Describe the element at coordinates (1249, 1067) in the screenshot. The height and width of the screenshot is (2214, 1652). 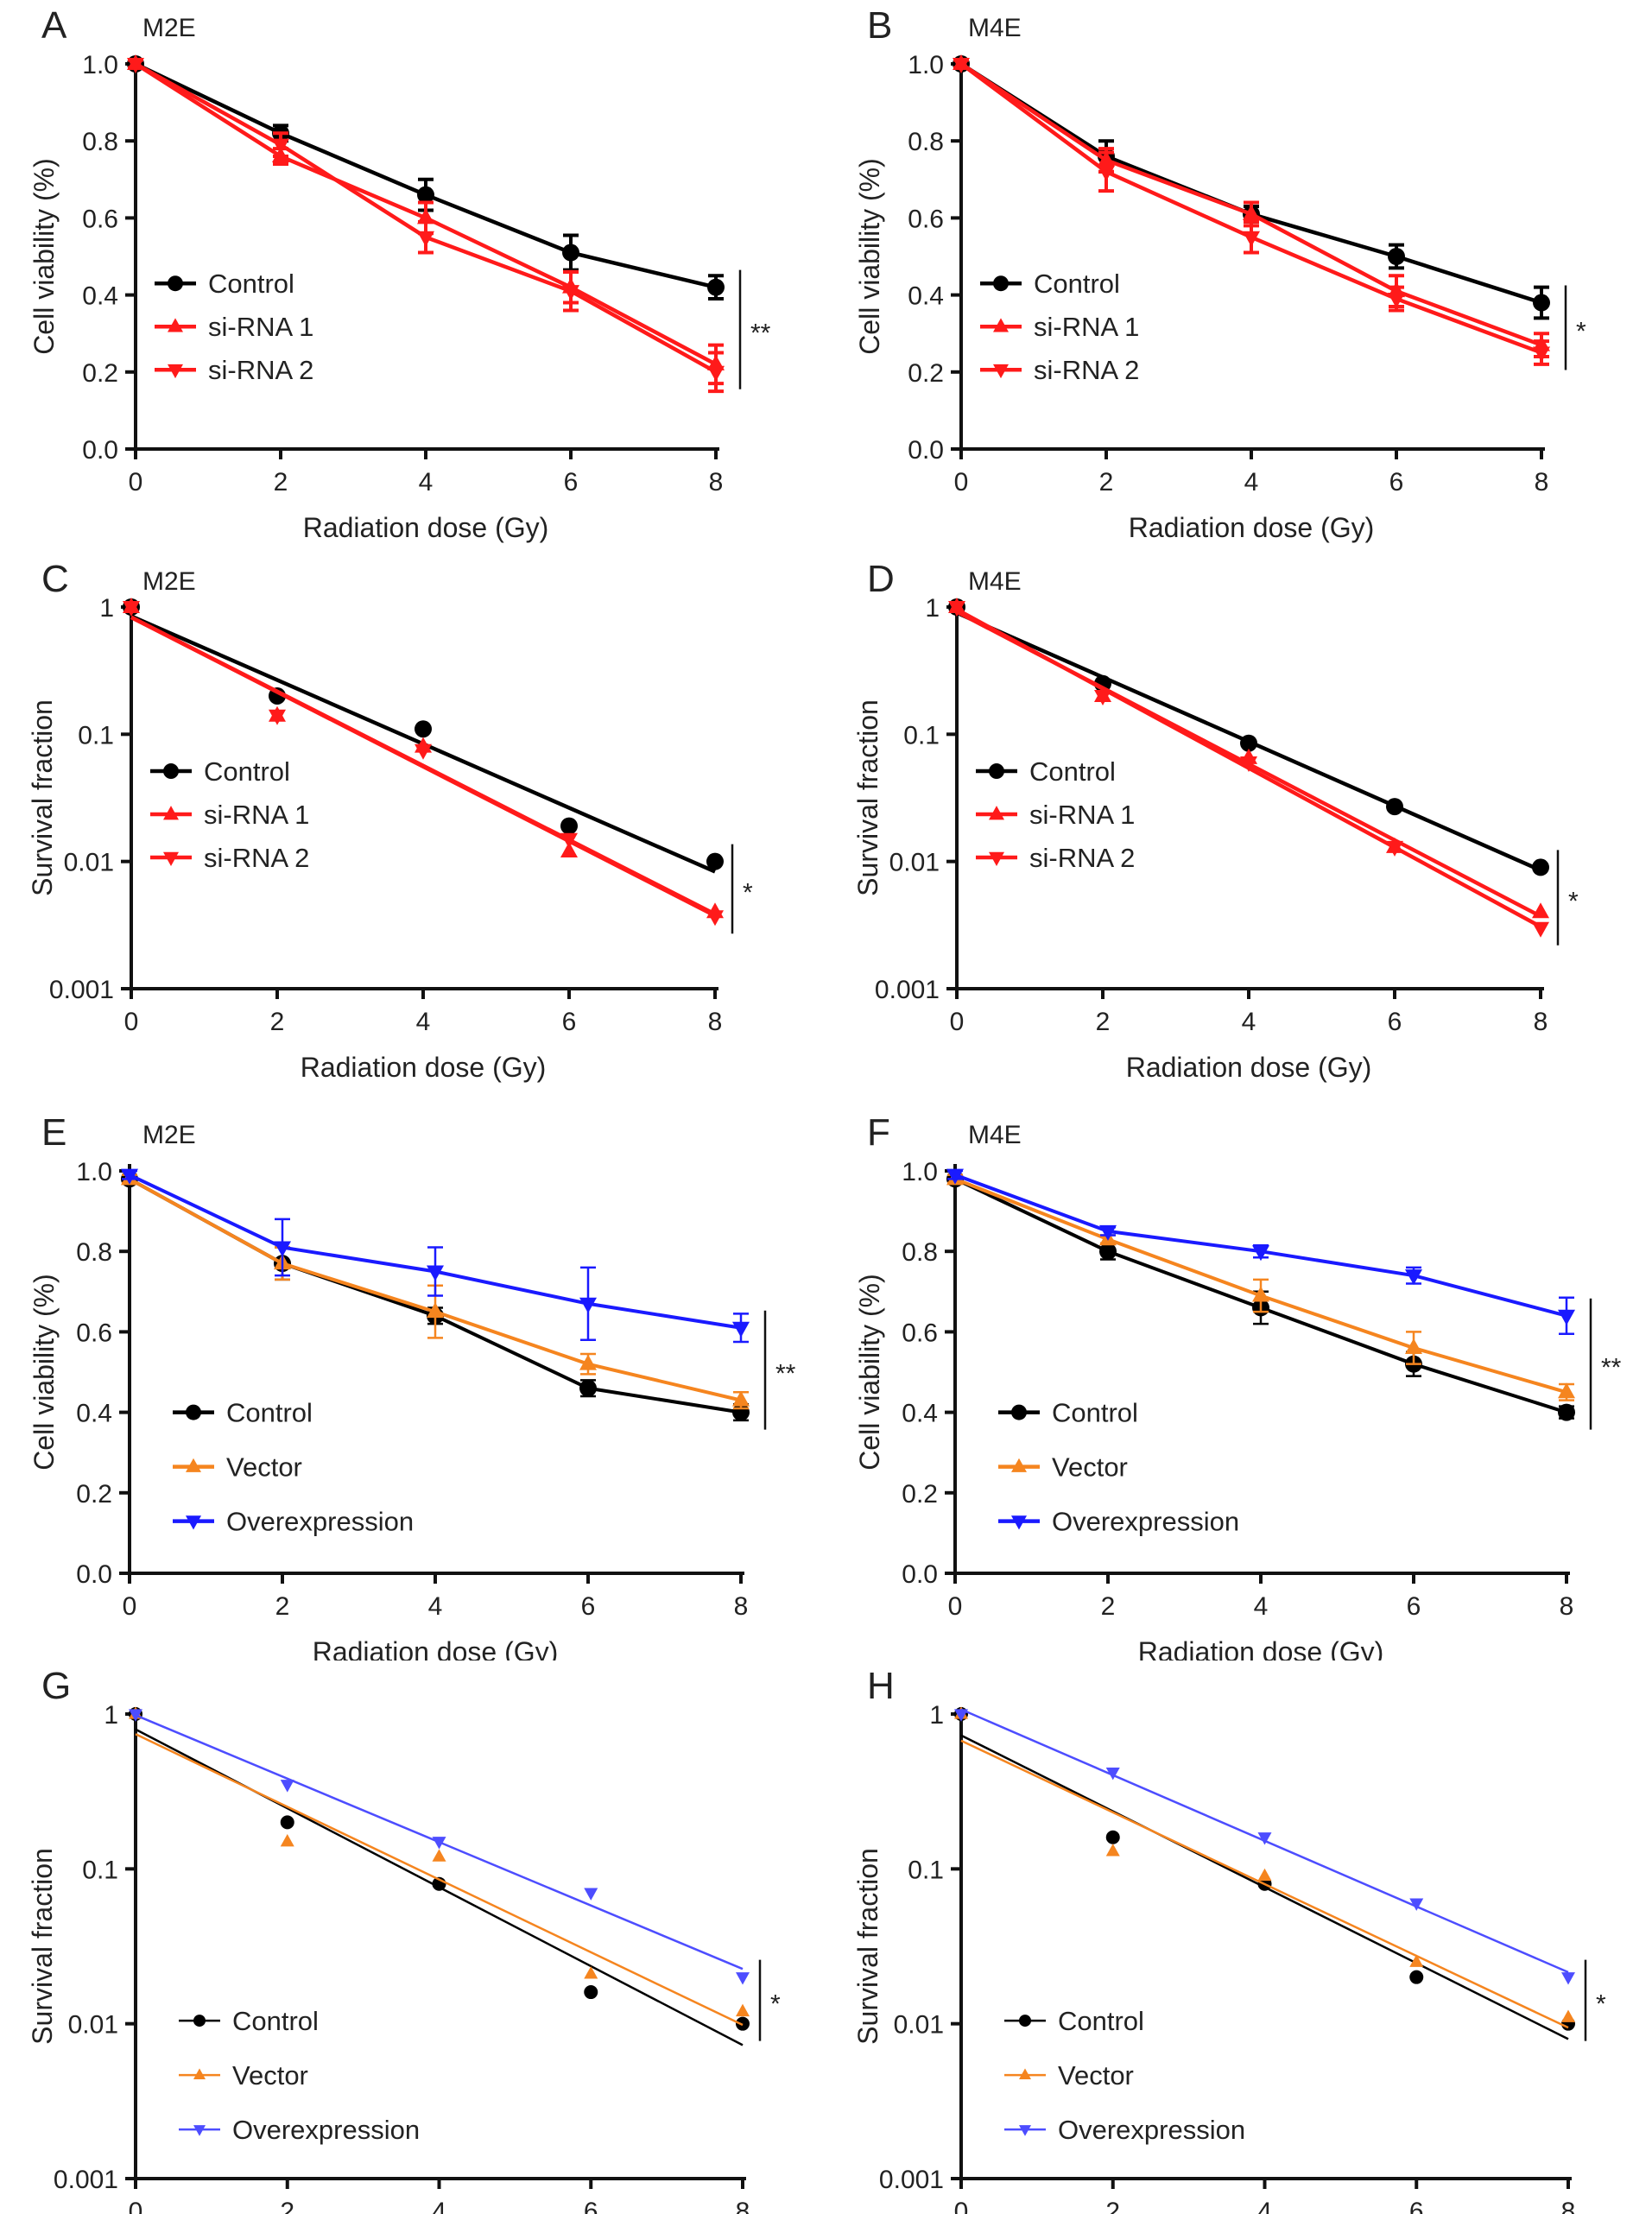
I see `x-axis-label: Radiation dose (Gy)` at that location.